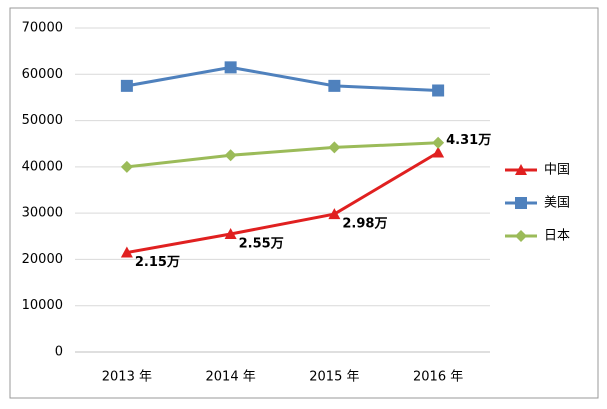  What do you see at coordinates (438, 377) in the screenshot?
I see `x-tick-label: 2016 年` at bounding box center [438, 377].